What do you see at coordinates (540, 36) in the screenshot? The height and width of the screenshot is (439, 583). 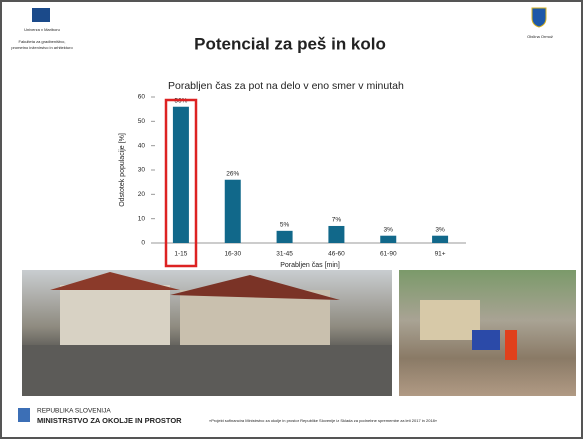 I see `municipality-name: Občina Ormož` at bounding box center [540, 36].